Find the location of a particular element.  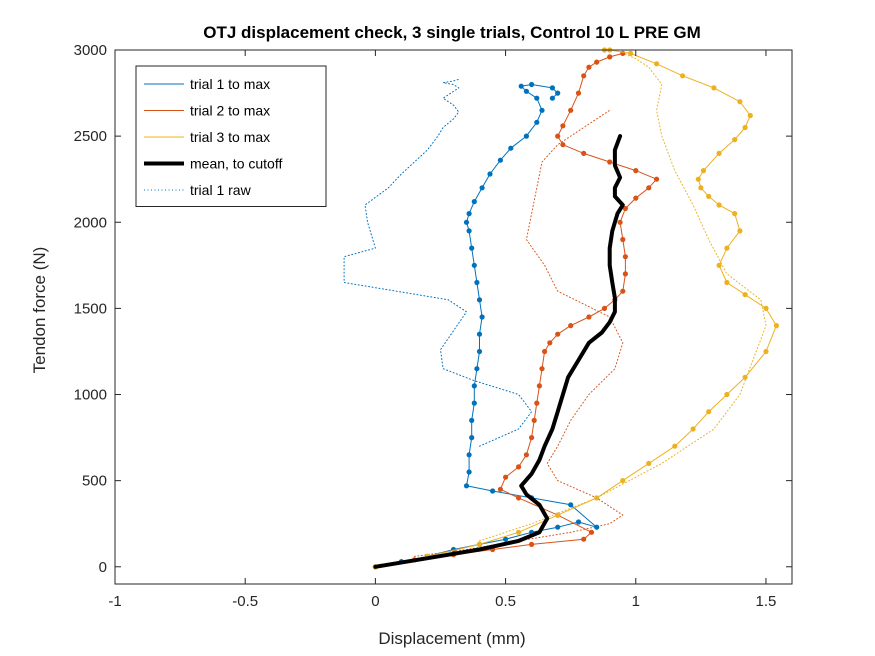

y-tick-label: 2500 is located at coordinates (90, 136).